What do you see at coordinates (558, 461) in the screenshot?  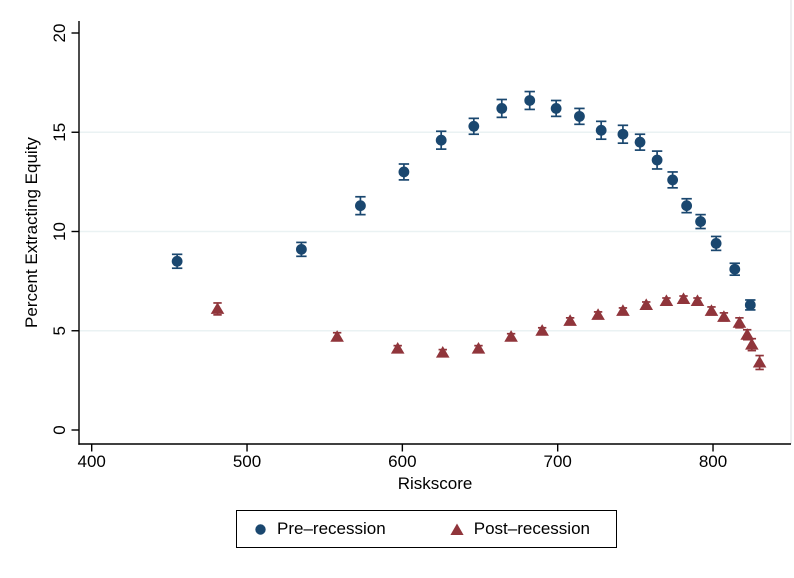 I see `x-tick-label: 700` at bounding box center [558, 461].